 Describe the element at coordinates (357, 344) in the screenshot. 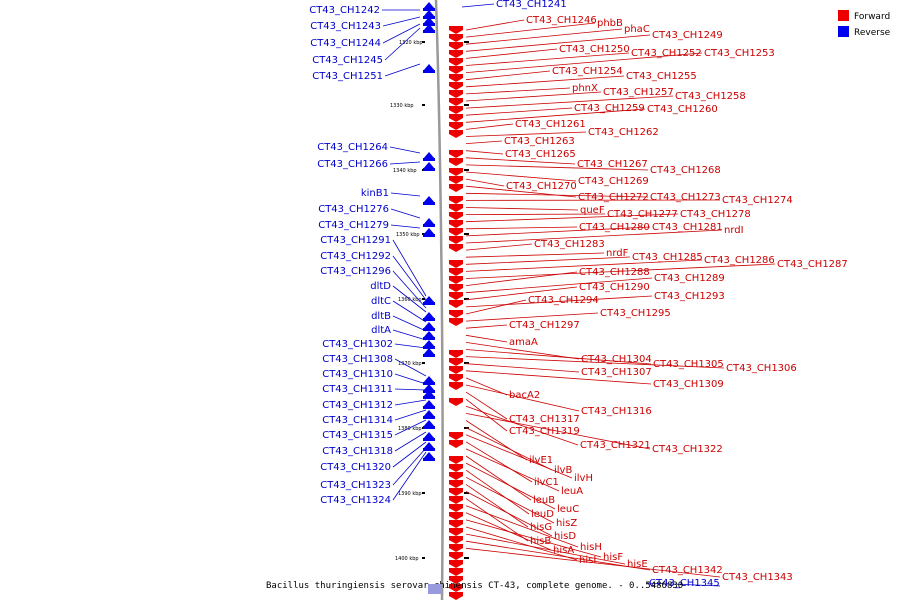

I see `gene-label-ct43-ch1302: CT43_CH1302` at that location.